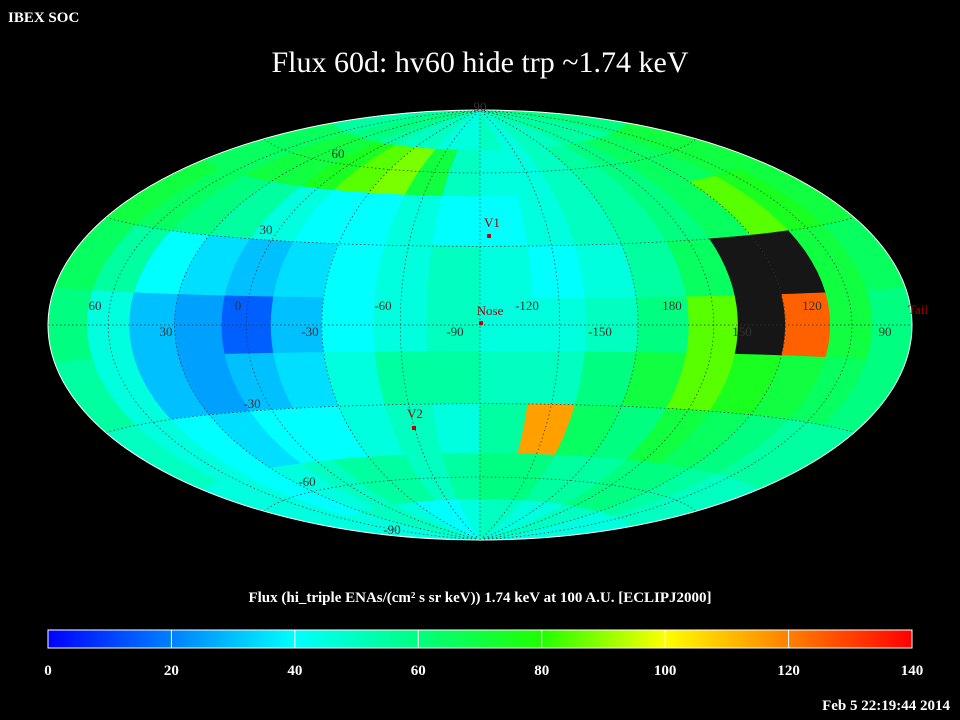 This screenshot has height=720, width=960. I want to click on latitude-label: -90, so click(391, 529).